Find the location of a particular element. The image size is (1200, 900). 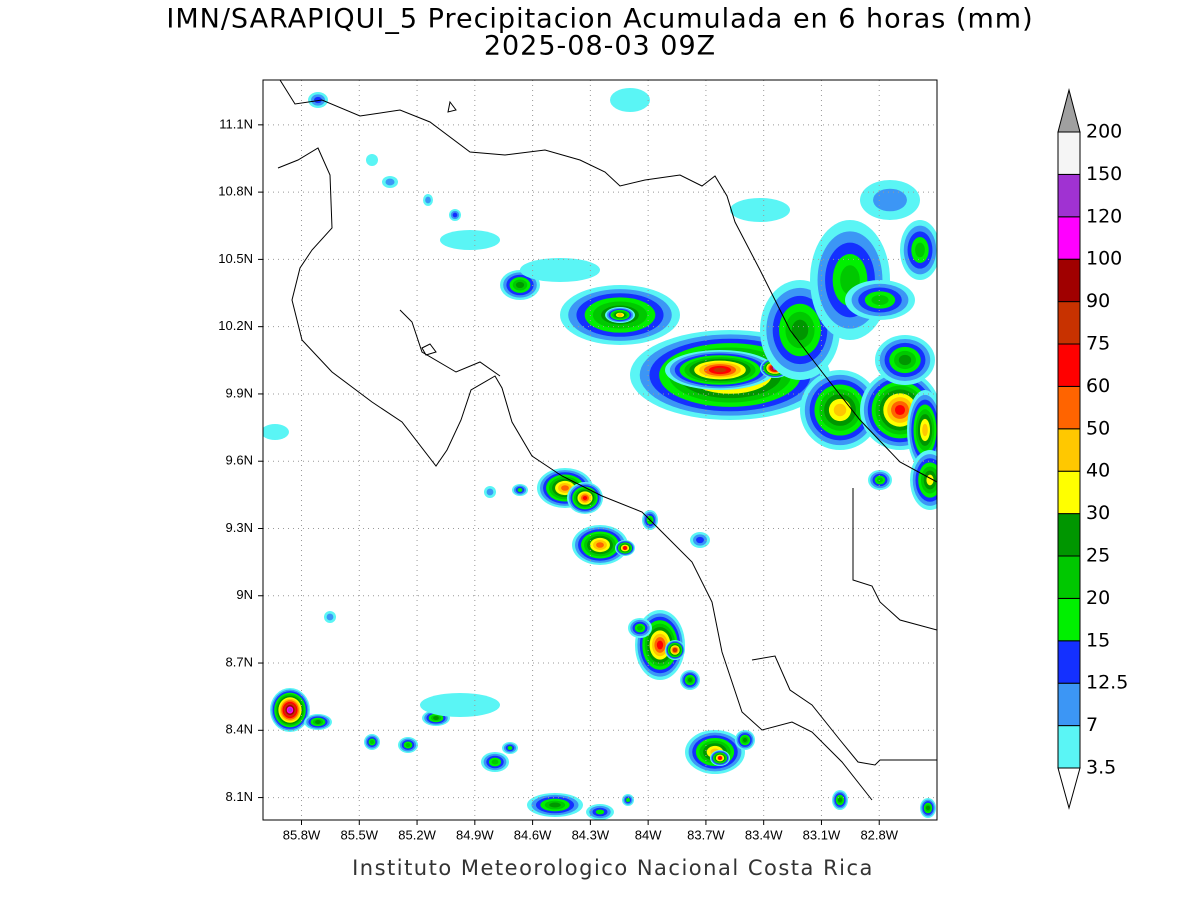

x-tick-label: 84.9W is located at coordinates (475, 834).